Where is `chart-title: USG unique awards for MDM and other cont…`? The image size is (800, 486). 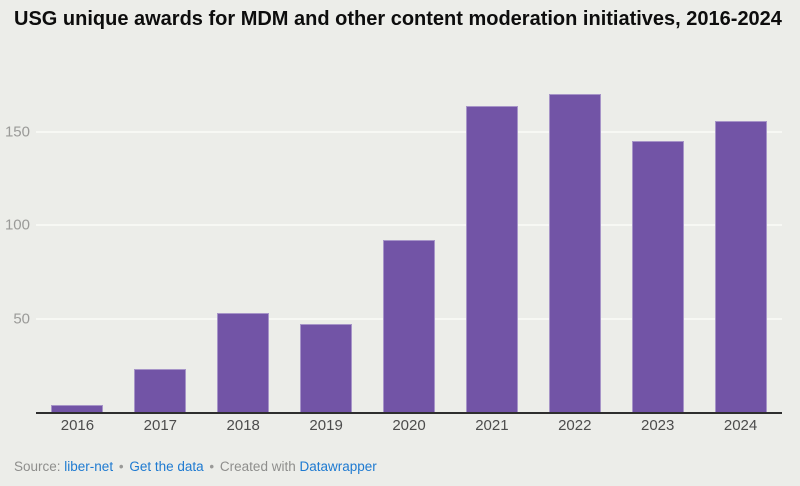 chart-title: USG unique awards for MDM and other cont… is located at coordinates (398, 19).